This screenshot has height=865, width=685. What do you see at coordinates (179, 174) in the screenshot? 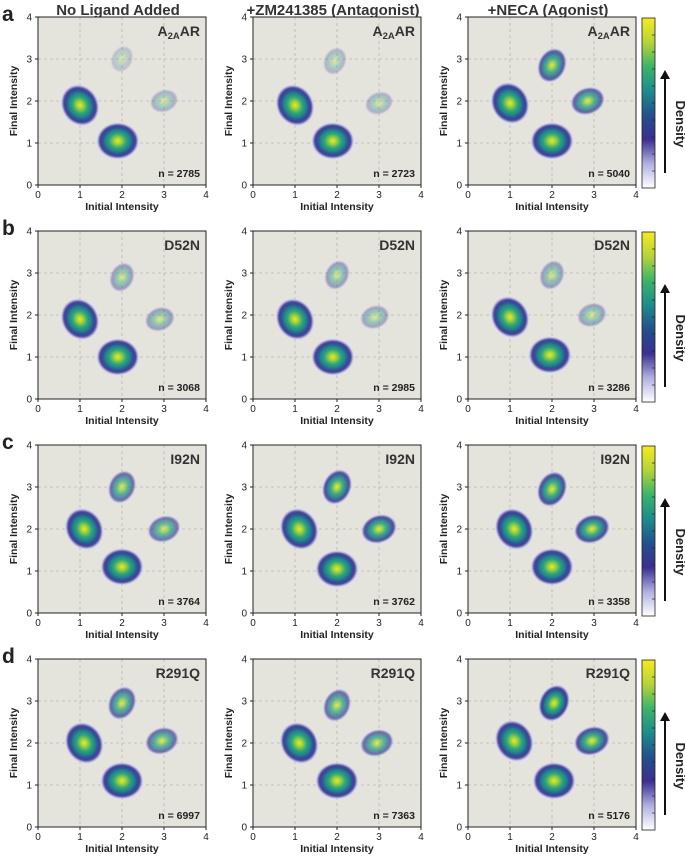
I see `molecule-count: n = 2785` at bounding box center [179, 174].